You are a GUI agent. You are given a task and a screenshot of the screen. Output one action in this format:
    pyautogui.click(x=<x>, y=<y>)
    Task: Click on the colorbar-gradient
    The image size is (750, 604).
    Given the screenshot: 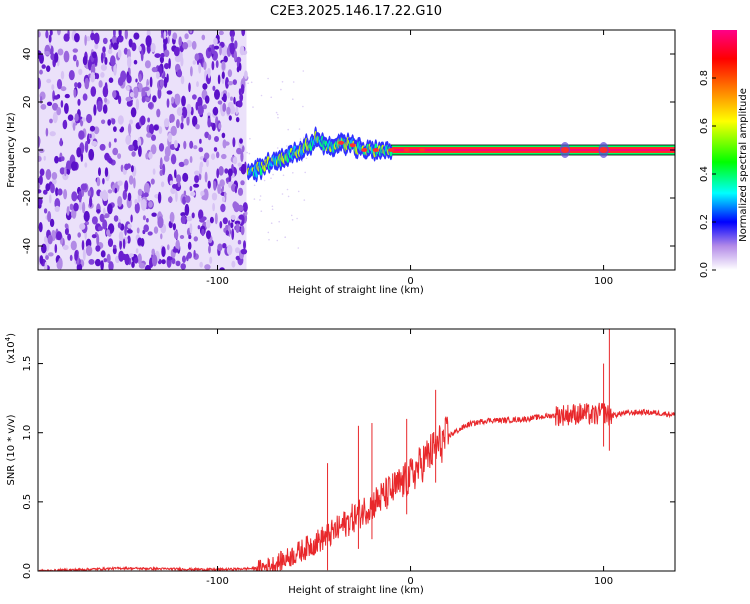 What is the action you would take?
    pyautogui.click(x=724, y=150)
    